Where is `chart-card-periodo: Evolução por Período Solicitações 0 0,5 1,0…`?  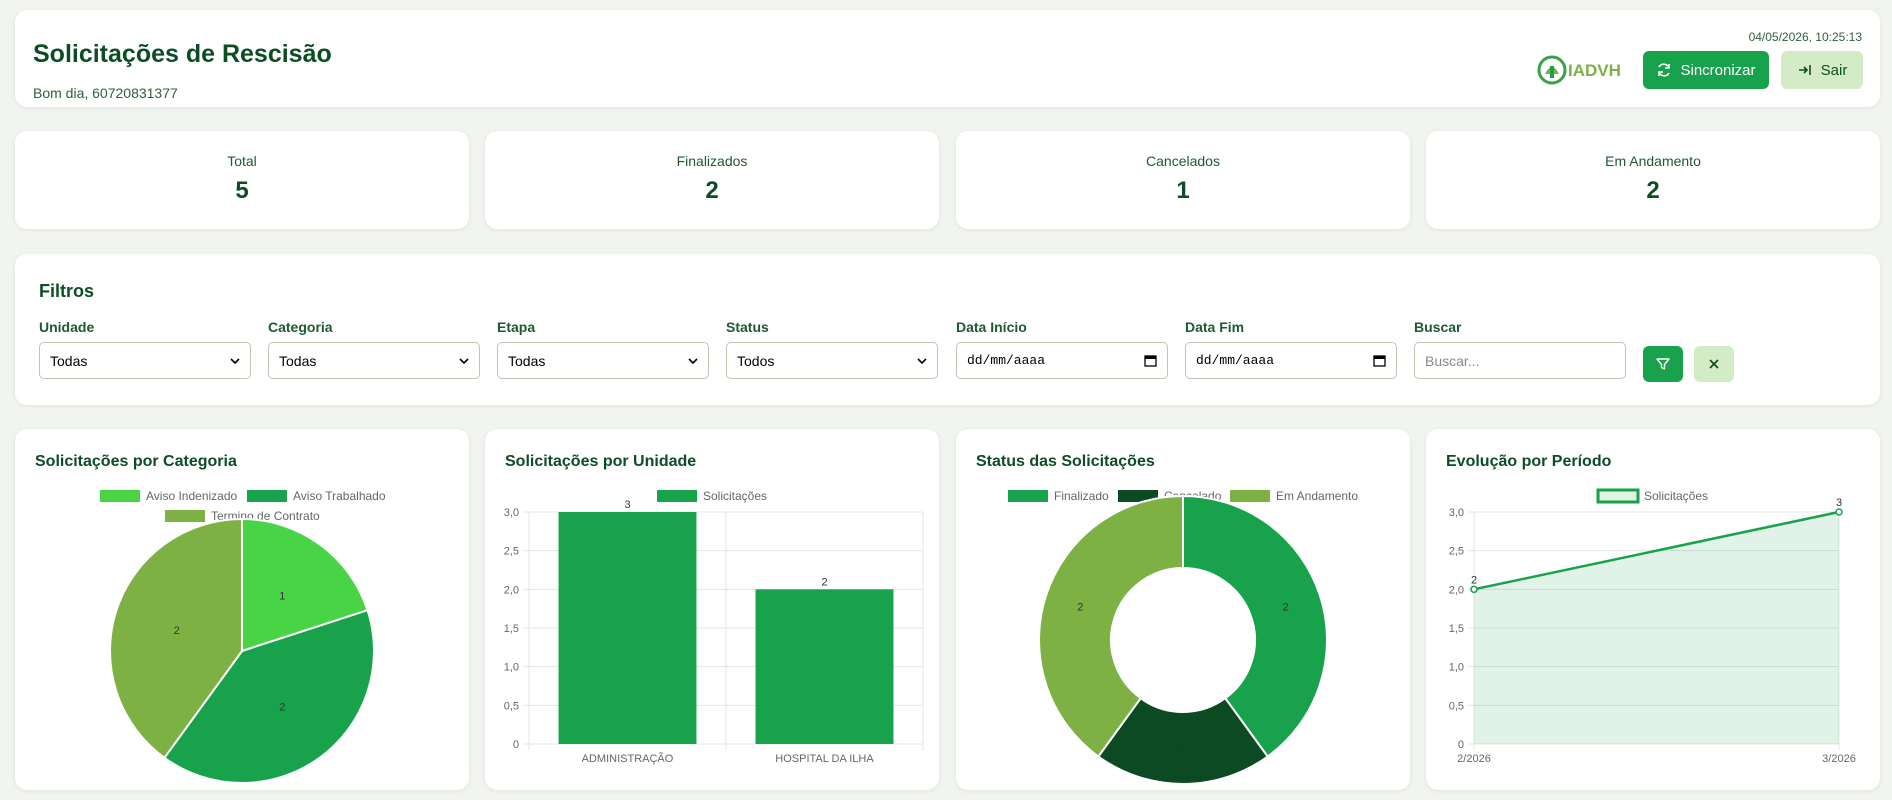
chart-card-periodo: Evolução por Período Solicitações 0 0,5 1,0… is located at coordinates (1653, 609).